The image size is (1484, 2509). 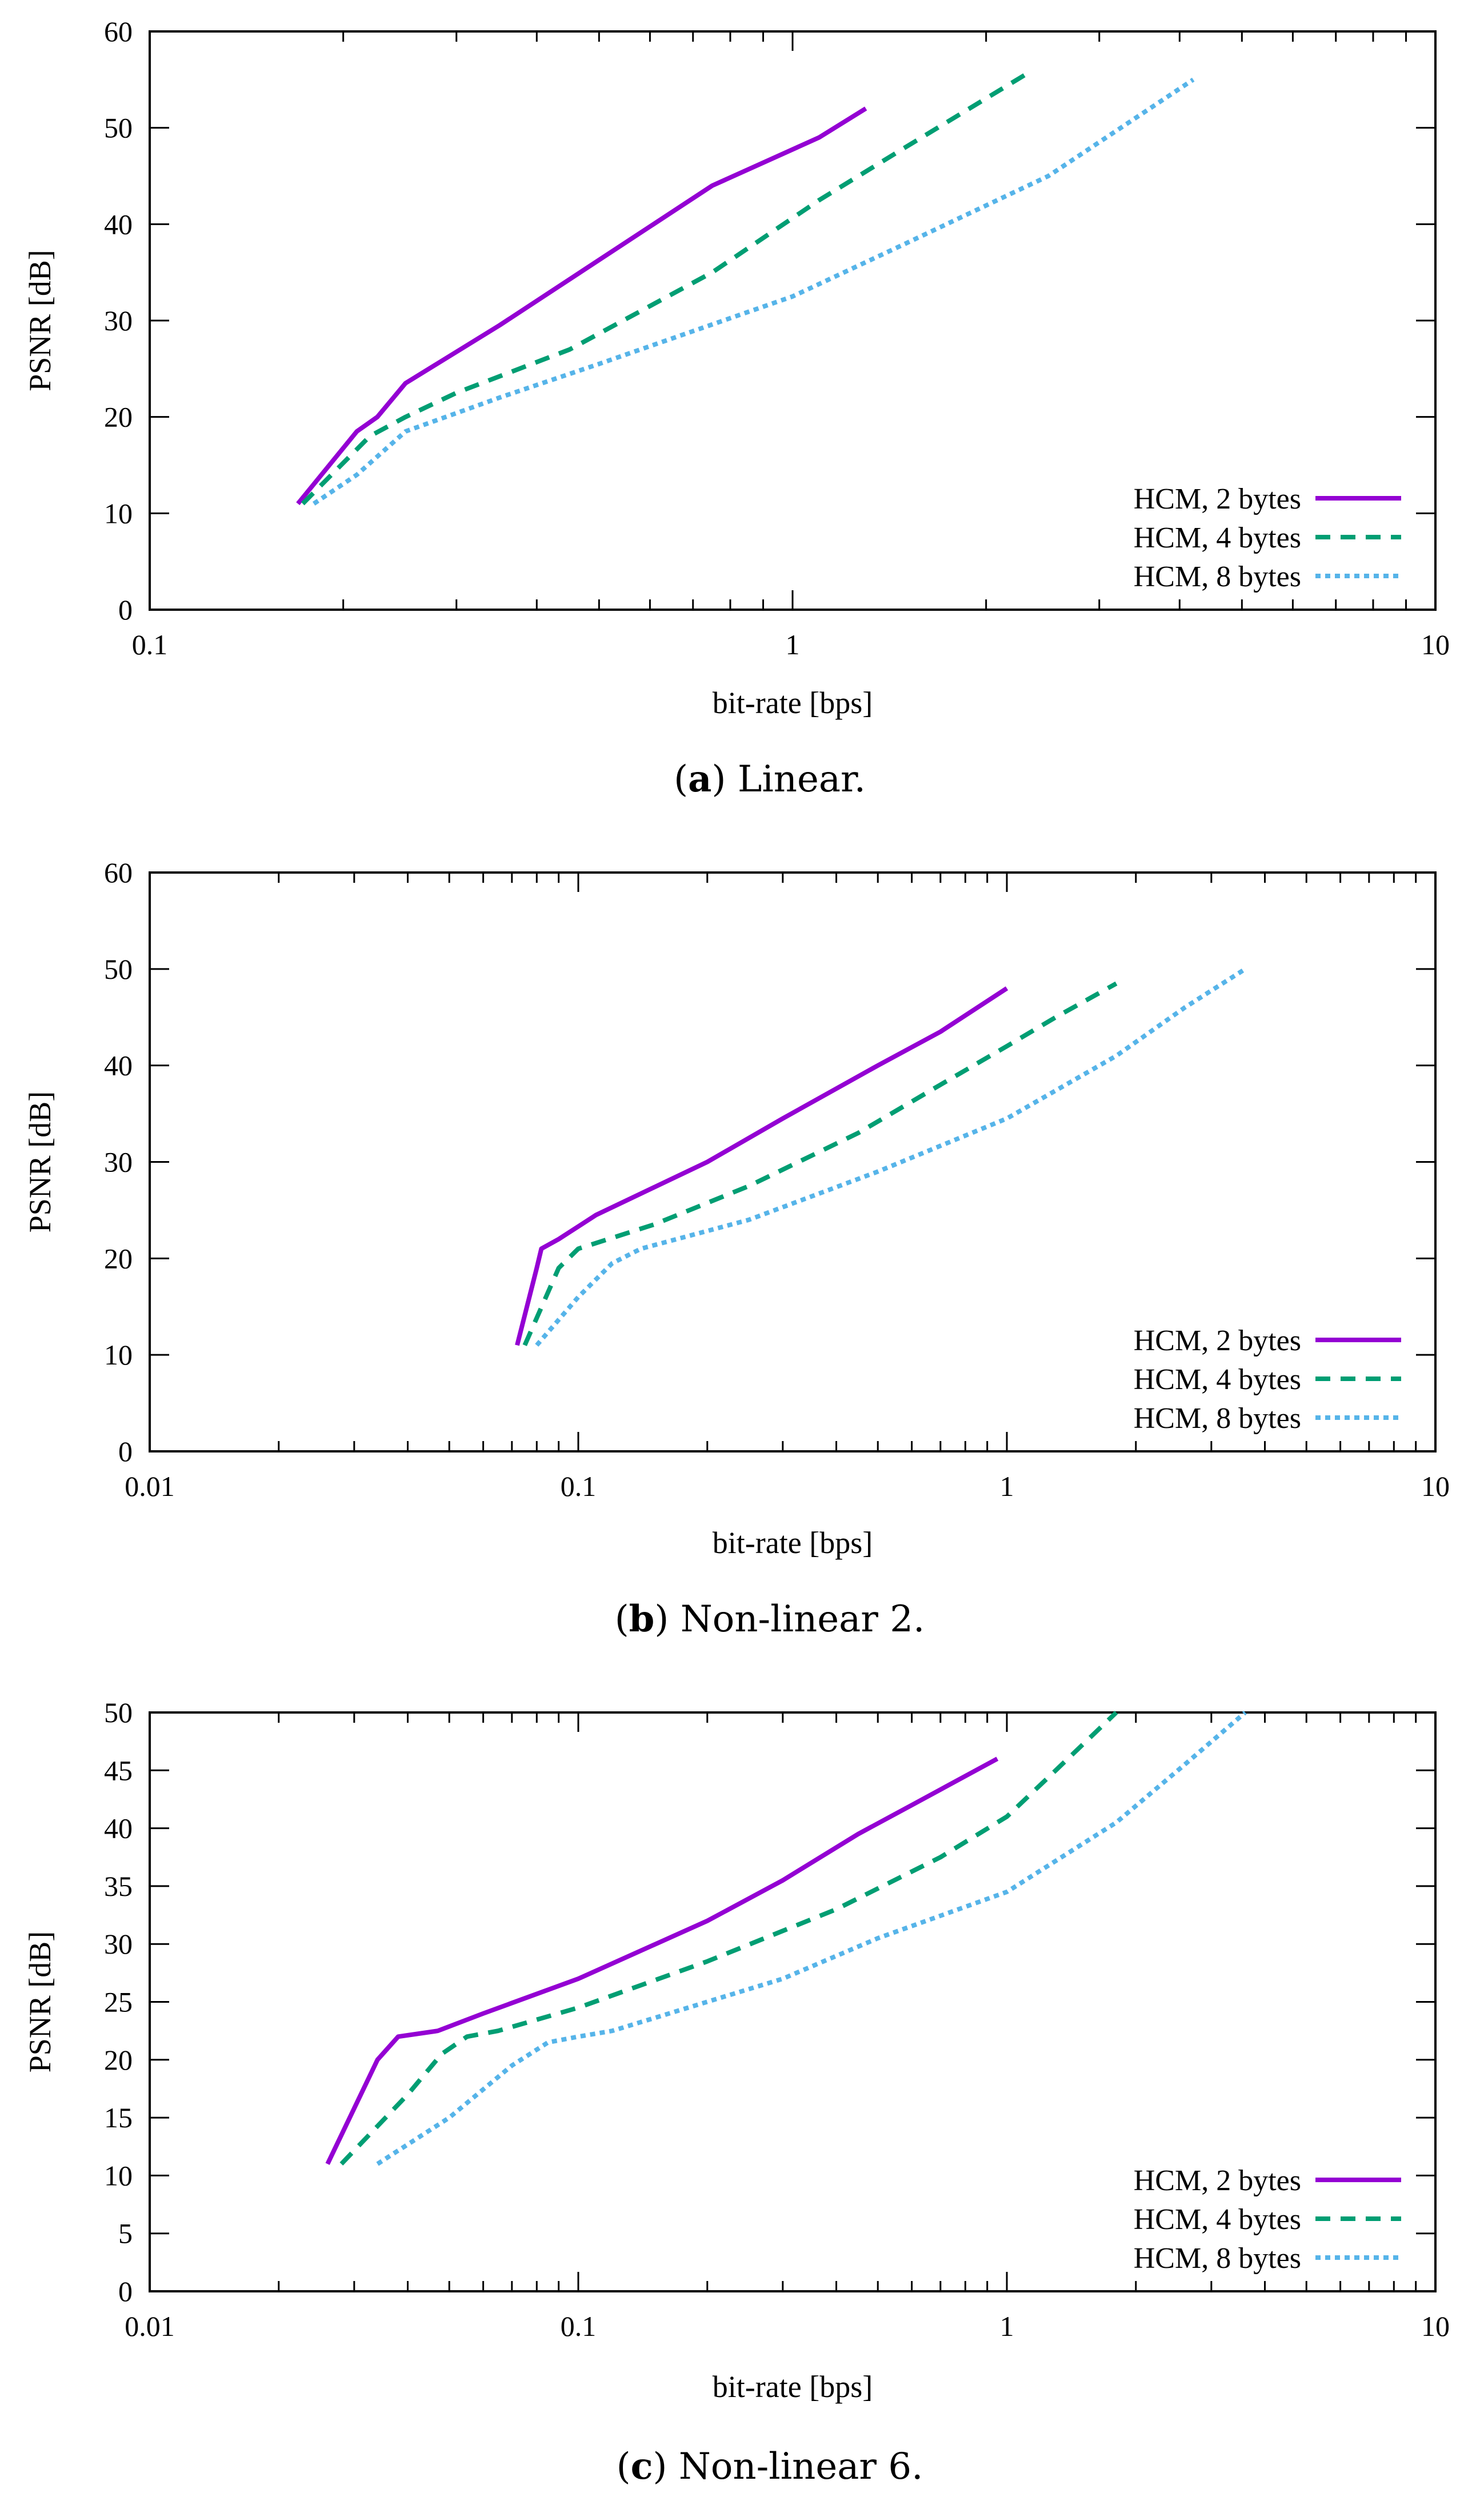 I want to click on caption: (b) Non-linear 2., so click(x=770, y=1619).